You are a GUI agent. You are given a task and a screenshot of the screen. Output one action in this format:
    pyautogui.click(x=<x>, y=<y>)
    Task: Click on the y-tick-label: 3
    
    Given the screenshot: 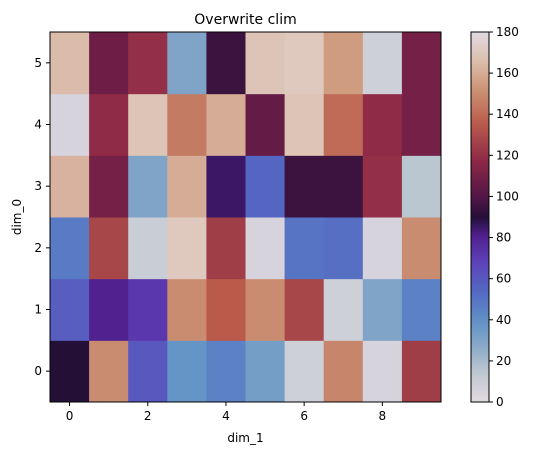 What is the action you would take?
    pyautogui.click(x=38, y=186)
    